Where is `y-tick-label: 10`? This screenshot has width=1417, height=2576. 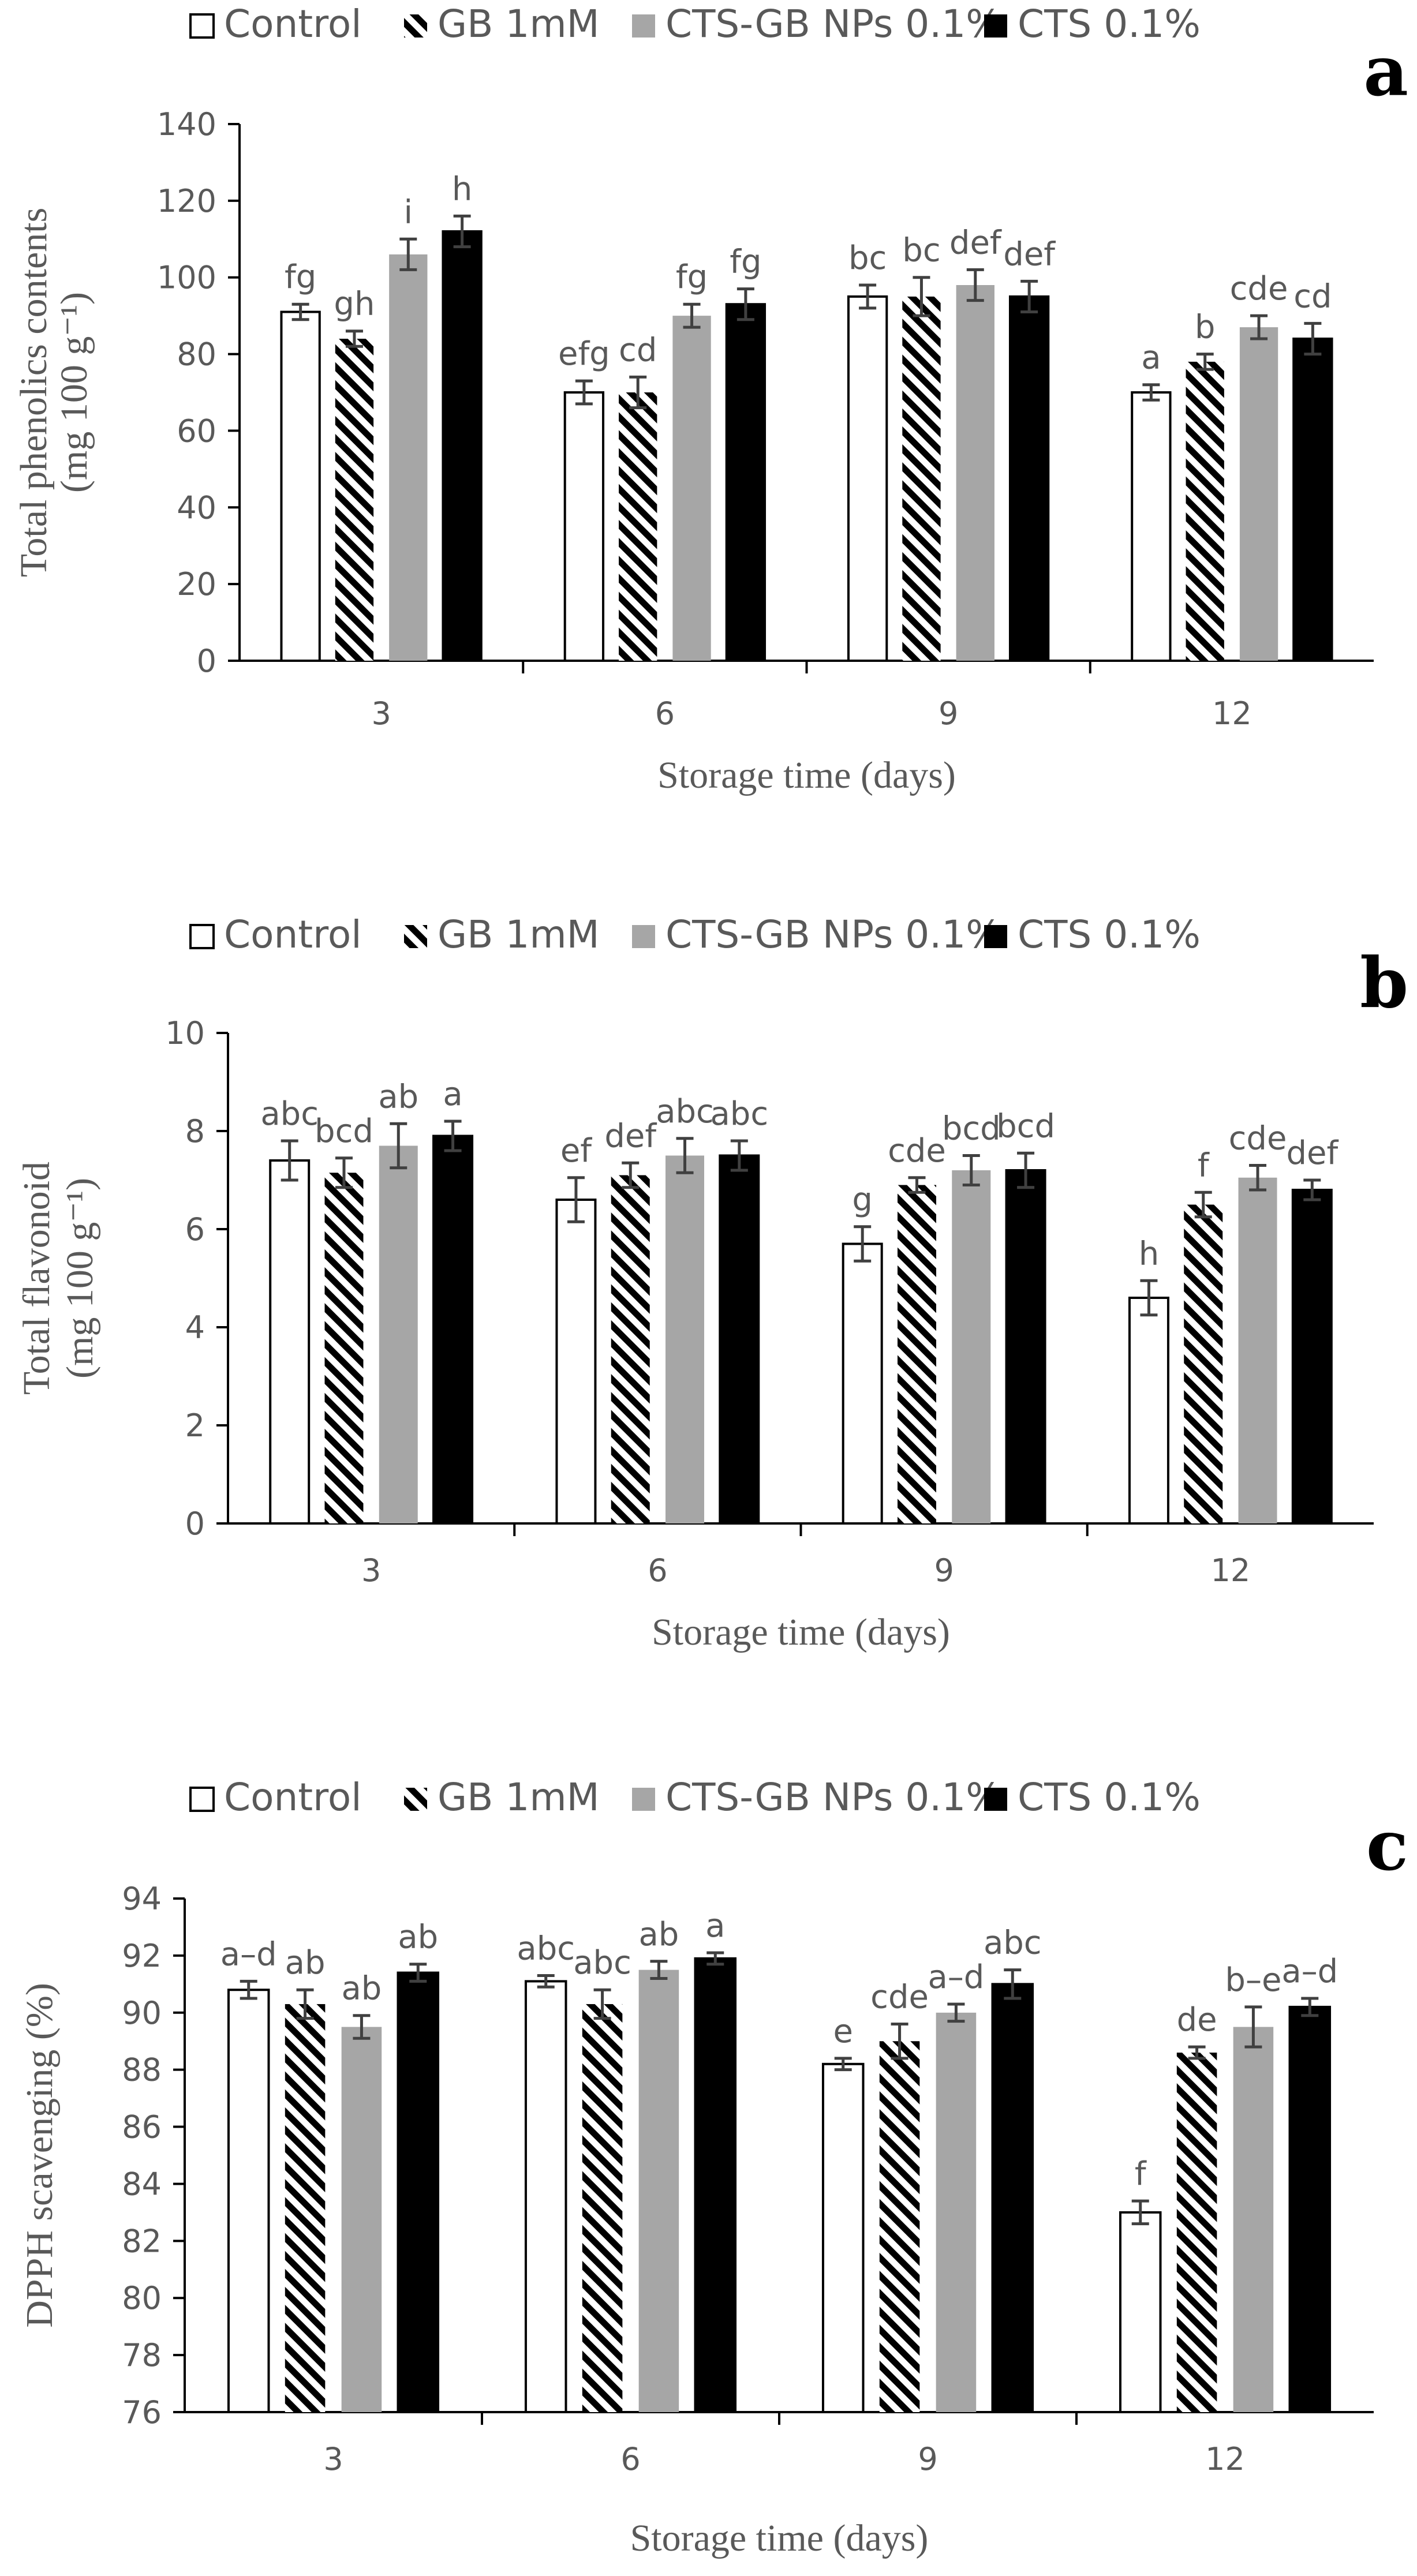 y-tick-label: 10 is located at coordinates (185, 1033).